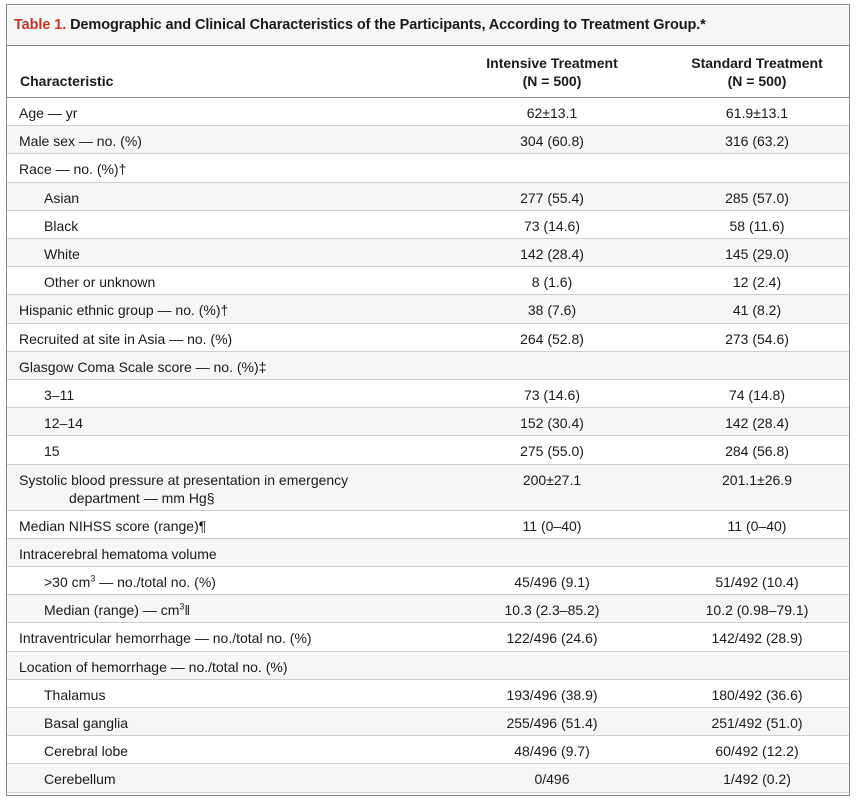 Image resolution: width=857 pixels, height=802 pixels. What do you see at coordinates (552, 72) in the screenshot?
I see `intensive-header: Intensive Treatment (N = 500)` at bounding box center [552, 72].